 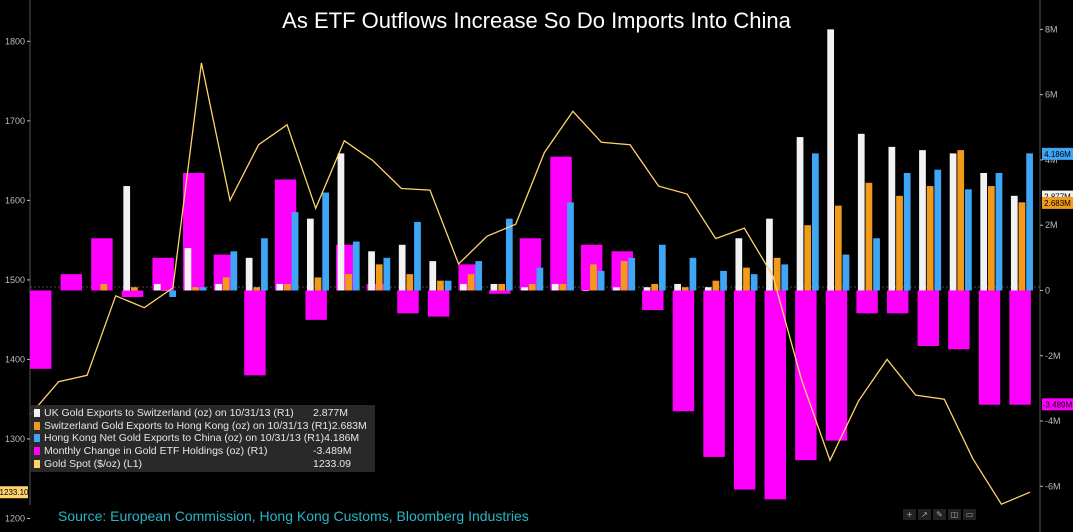 I want to click on right-tick-label: 0, so click(x=1047, y=290).